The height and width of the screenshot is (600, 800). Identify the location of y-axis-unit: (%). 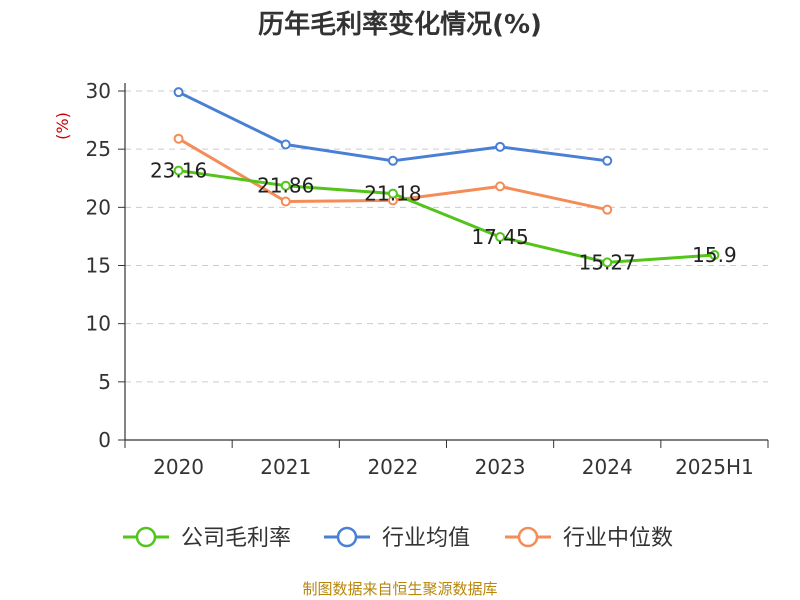
(62, 126).